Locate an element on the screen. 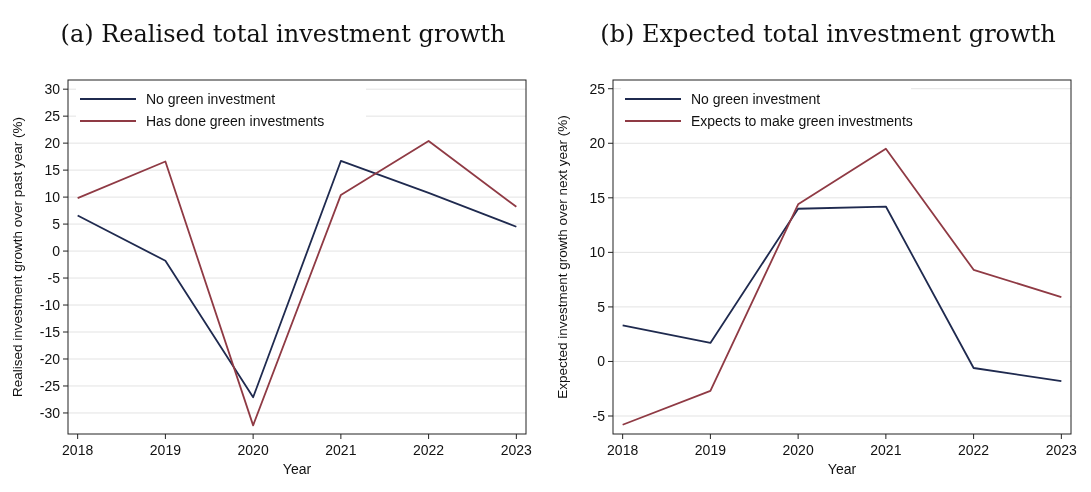 The width and height of the screenshot is (1091, 492). chart-title: (a) Realised total investment growth is located at coordinates (283, 34).